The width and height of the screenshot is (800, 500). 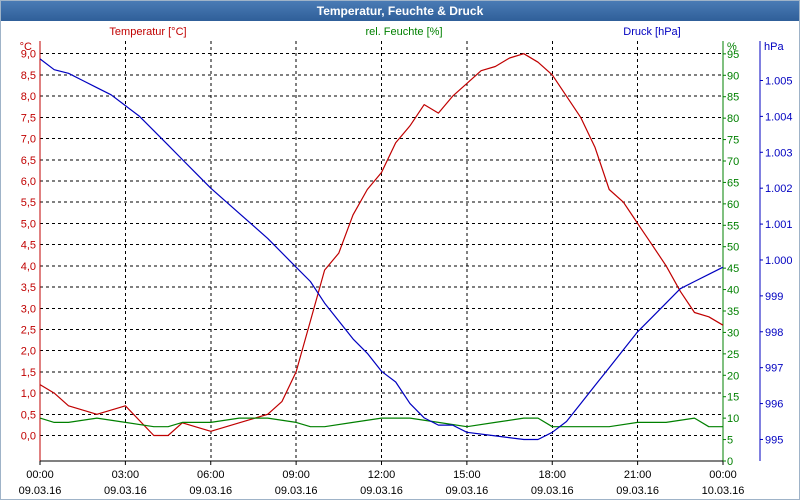 I want to click on temp-tick-label: 3,5, so click(x=28, y=288).